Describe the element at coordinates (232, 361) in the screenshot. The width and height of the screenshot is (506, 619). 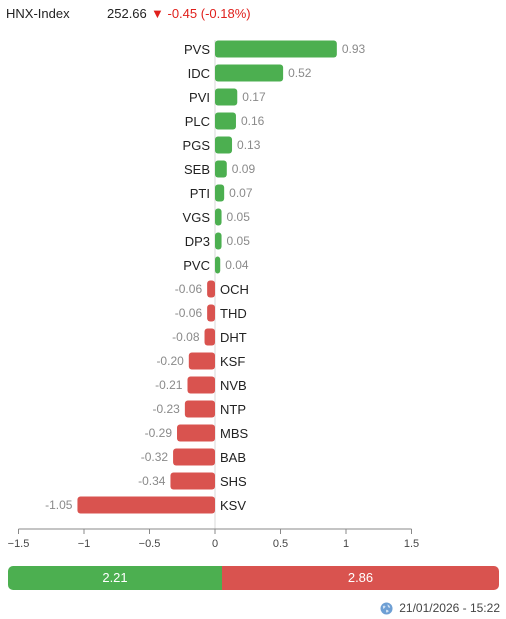
I see `category-label-KSF: KSF` at that location.